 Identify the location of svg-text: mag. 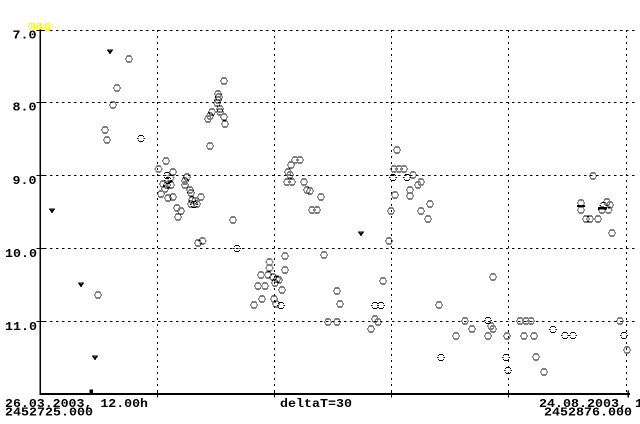
(39, 26).